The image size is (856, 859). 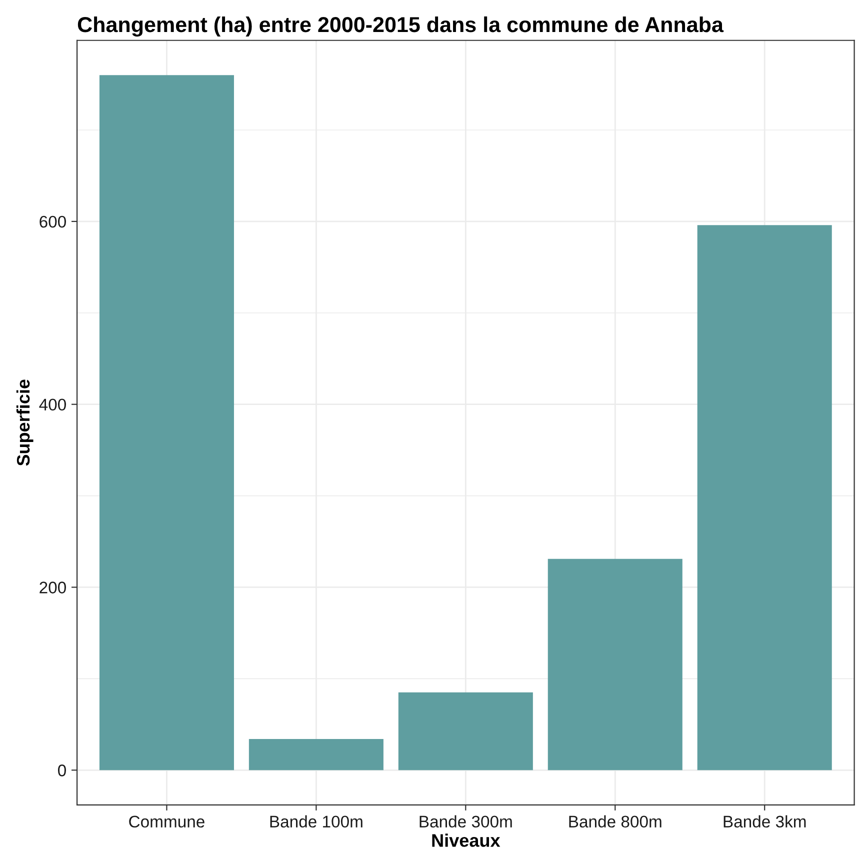 I want to click on y-tick-label: 200, so click(x=53, y=588).